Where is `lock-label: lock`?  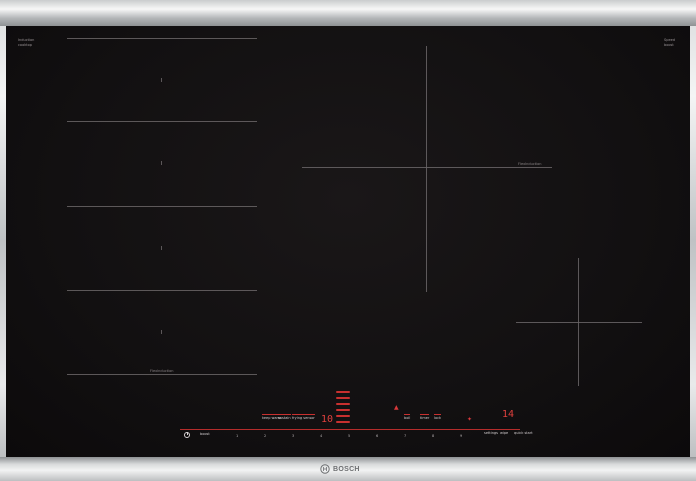
lock-label: lock is located at coordinates (438, 418).